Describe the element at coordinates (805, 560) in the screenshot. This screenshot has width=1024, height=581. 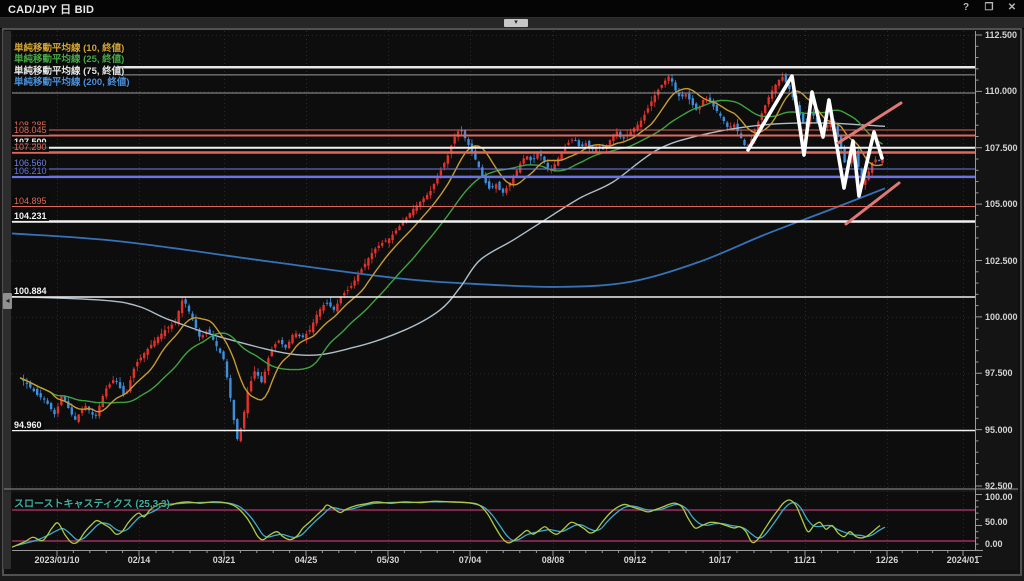
I see `x-axis-label: 11/21` at that location.